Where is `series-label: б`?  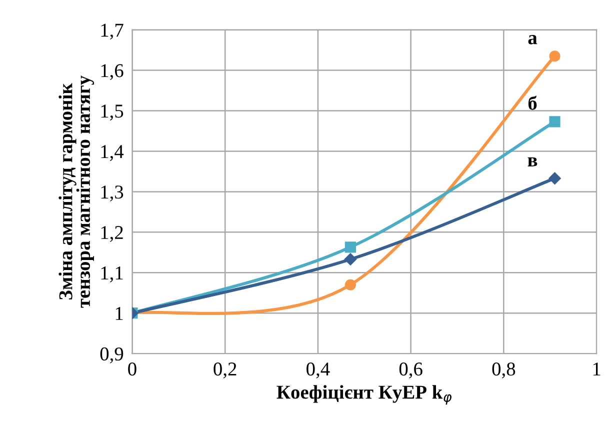 series-label: б is located at coordinates (532, 103).